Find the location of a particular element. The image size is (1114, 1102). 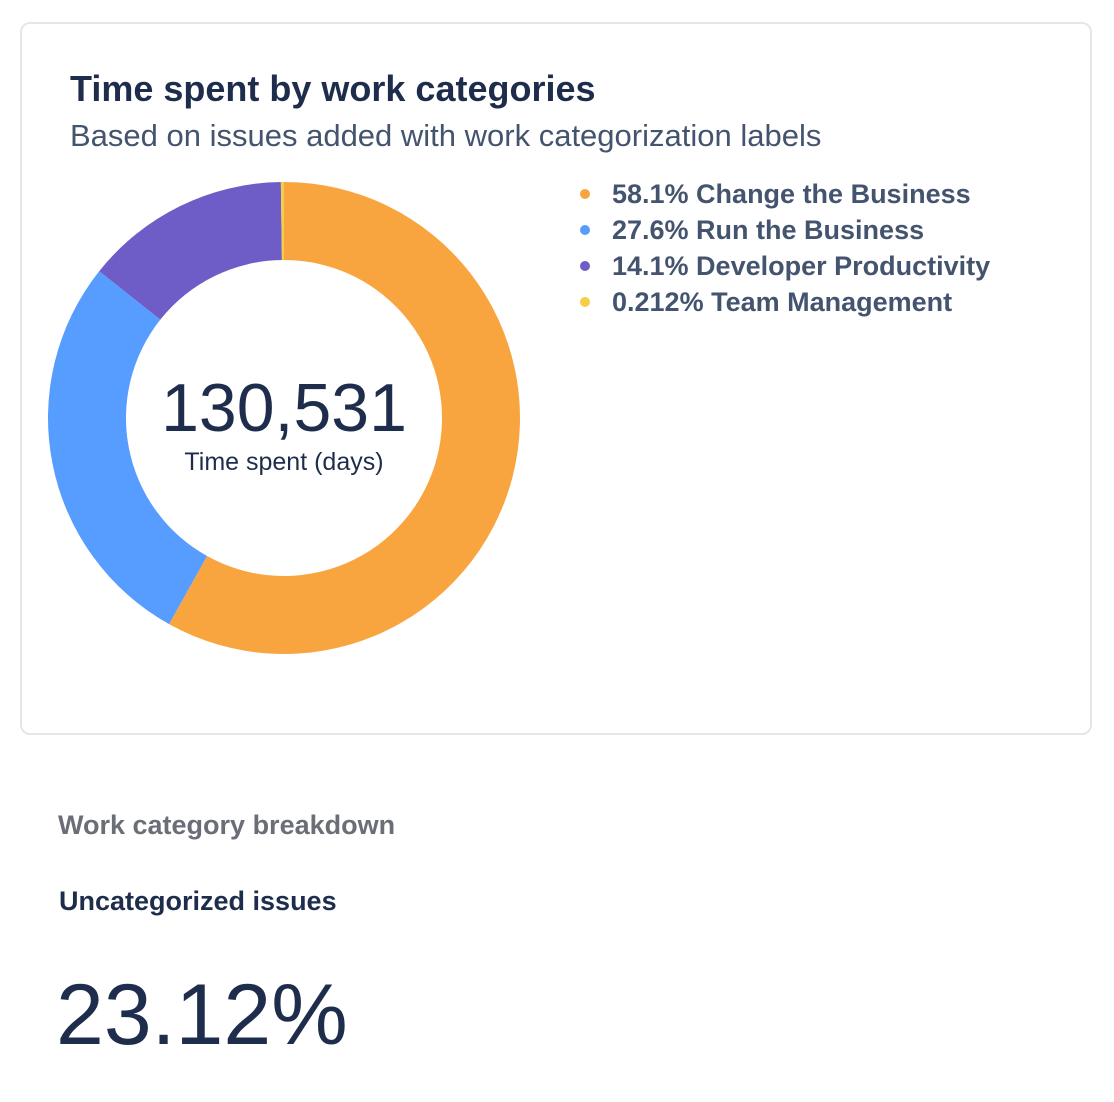

uncategorized-issues-label: Uncategorized issues is located at coordinates (198, 901).